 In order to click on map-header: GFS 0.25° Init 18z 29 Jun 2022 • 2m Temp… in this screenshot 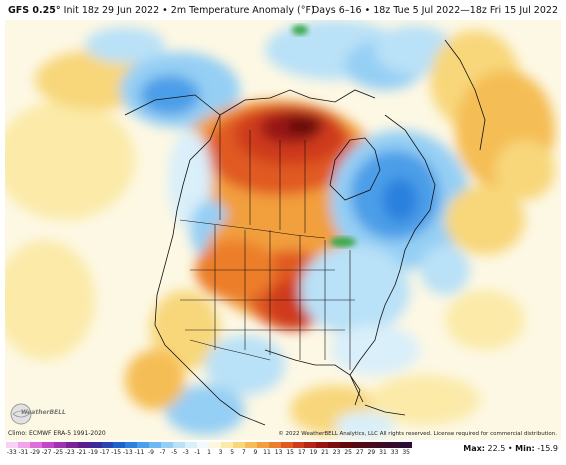, I will do `click(283, 10)`.